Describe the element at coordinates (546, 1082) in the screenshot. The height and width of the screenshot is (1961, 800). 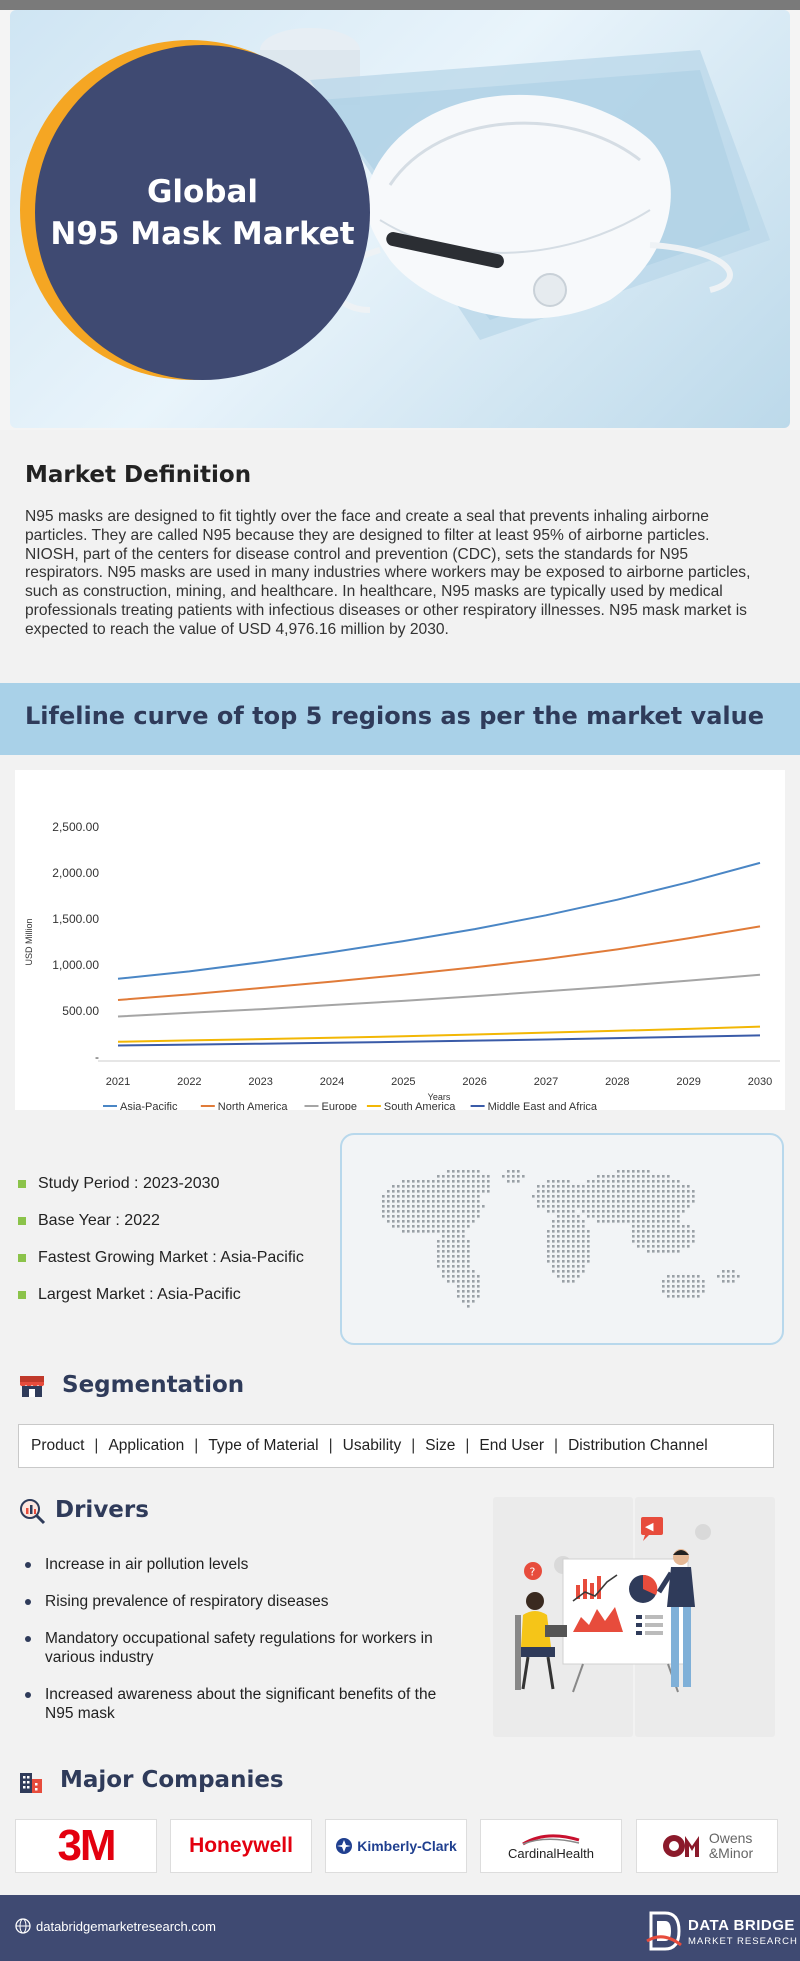
I see `x-tick-label: 2027` at that location.